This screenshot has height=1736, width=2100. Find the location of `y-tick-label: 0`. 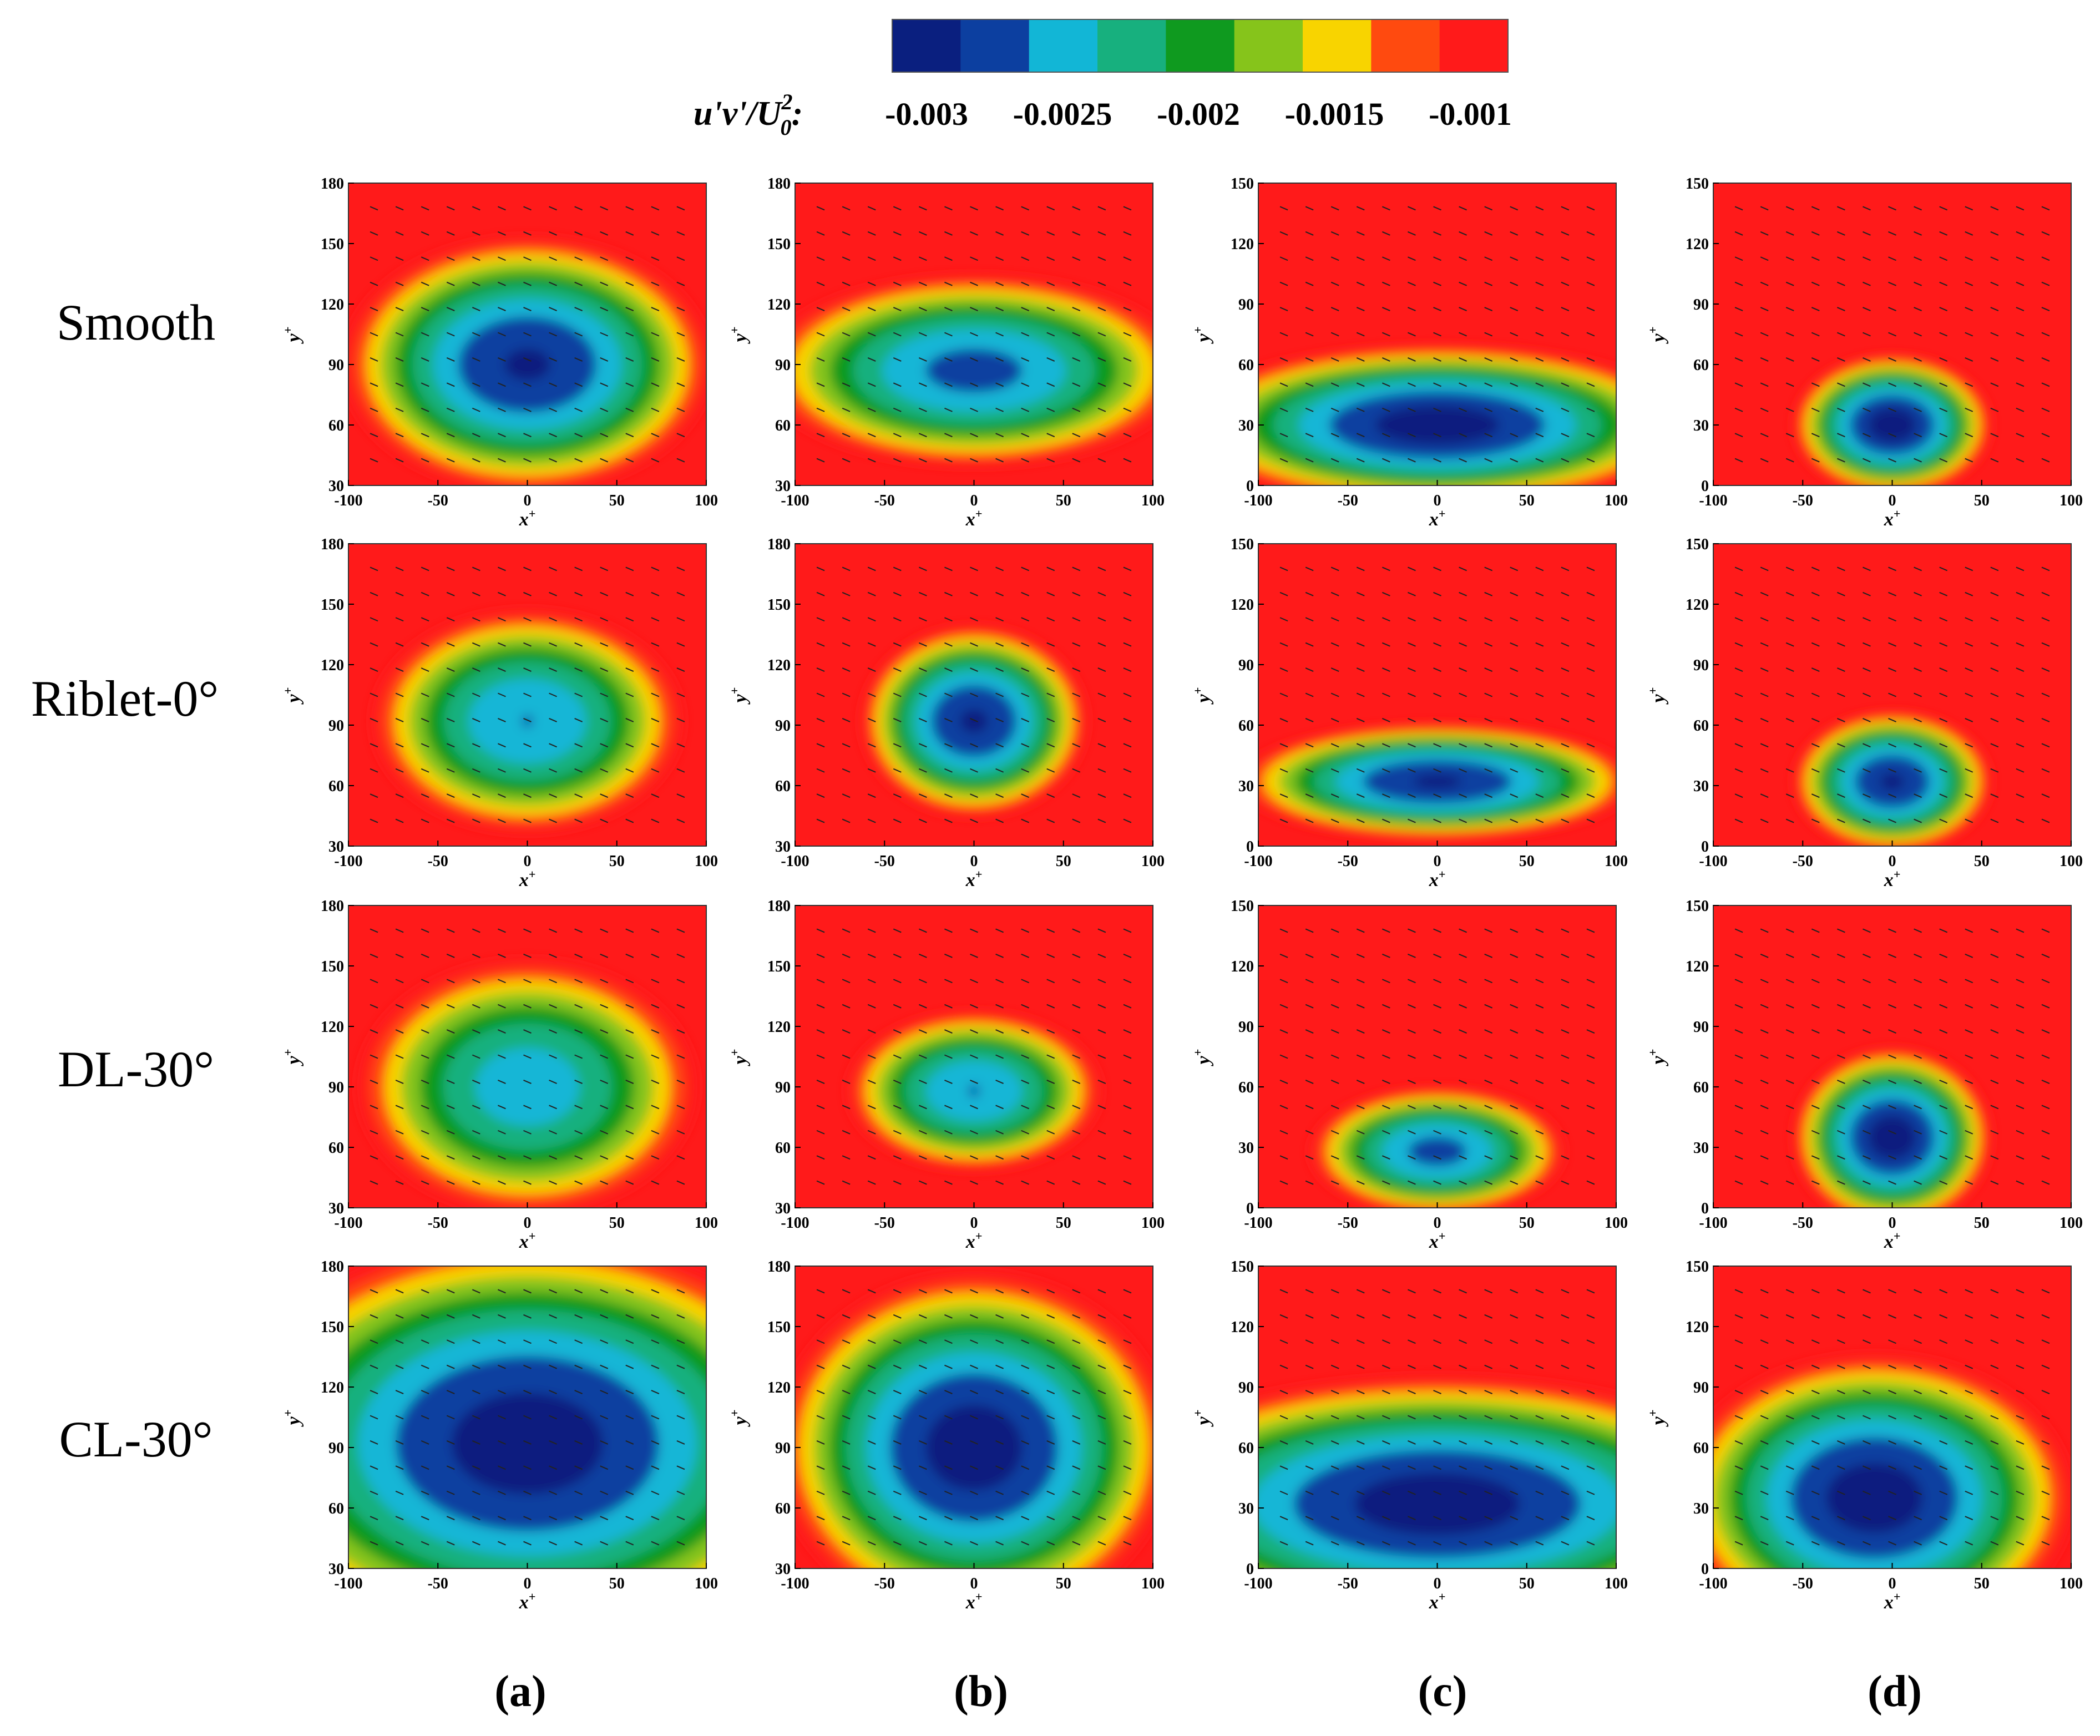

y-tick-label: 0 is located at coordinates (1250, 847).